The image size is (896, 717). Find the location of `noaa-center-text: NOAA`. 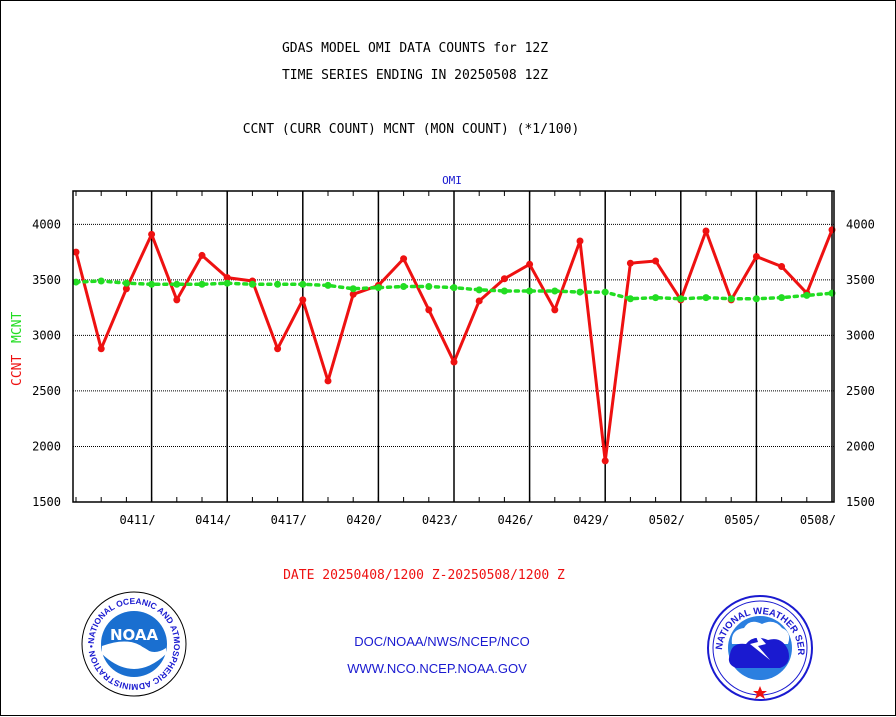

noaa-center-text: NOAA is located at coordinates (134, 635).